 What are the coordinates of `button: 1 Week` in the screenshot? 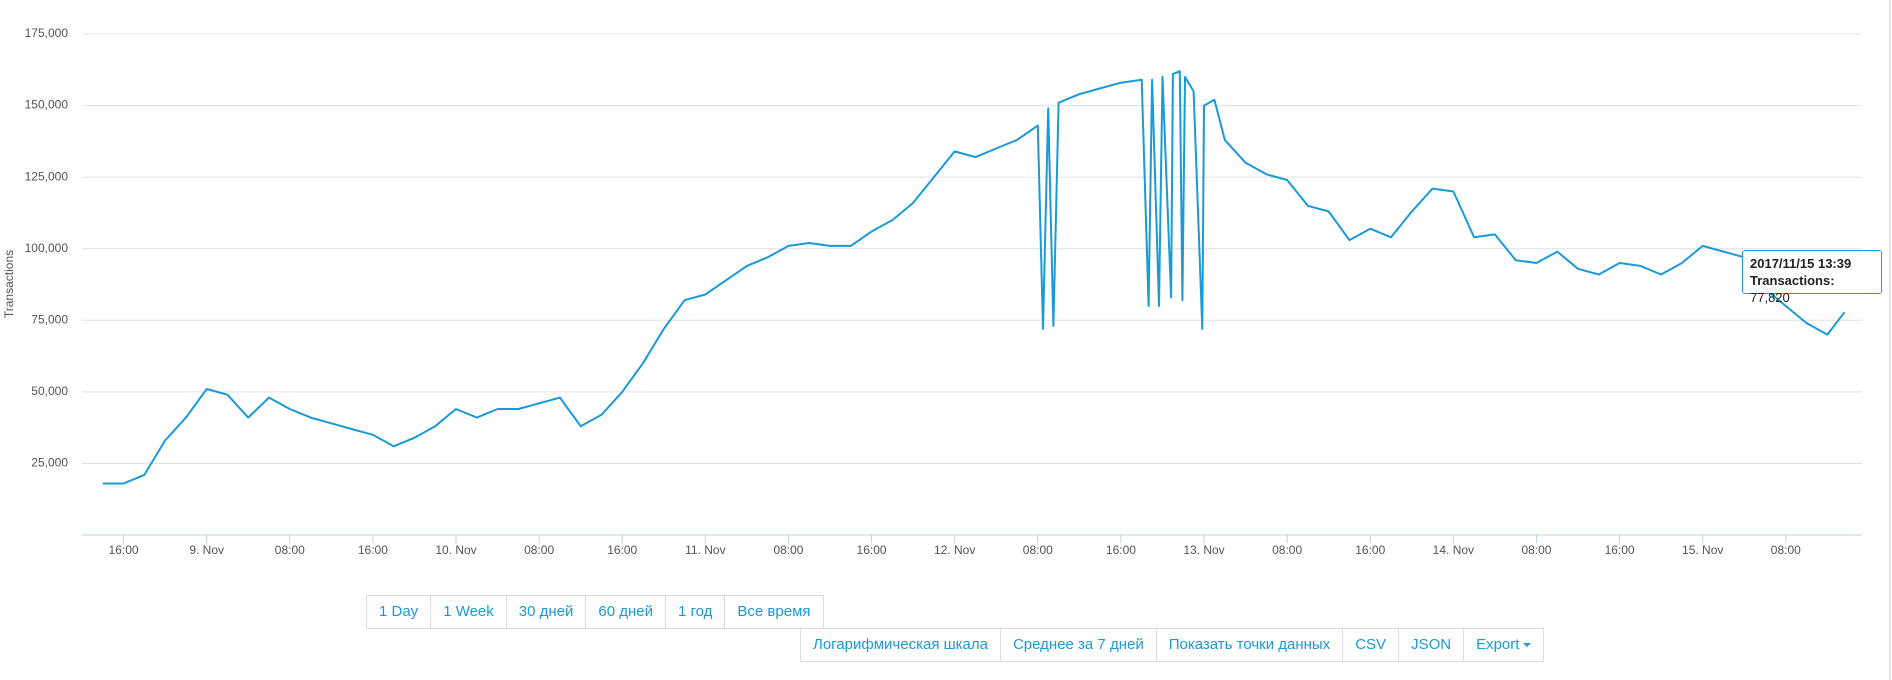 It's located at (468, 612).